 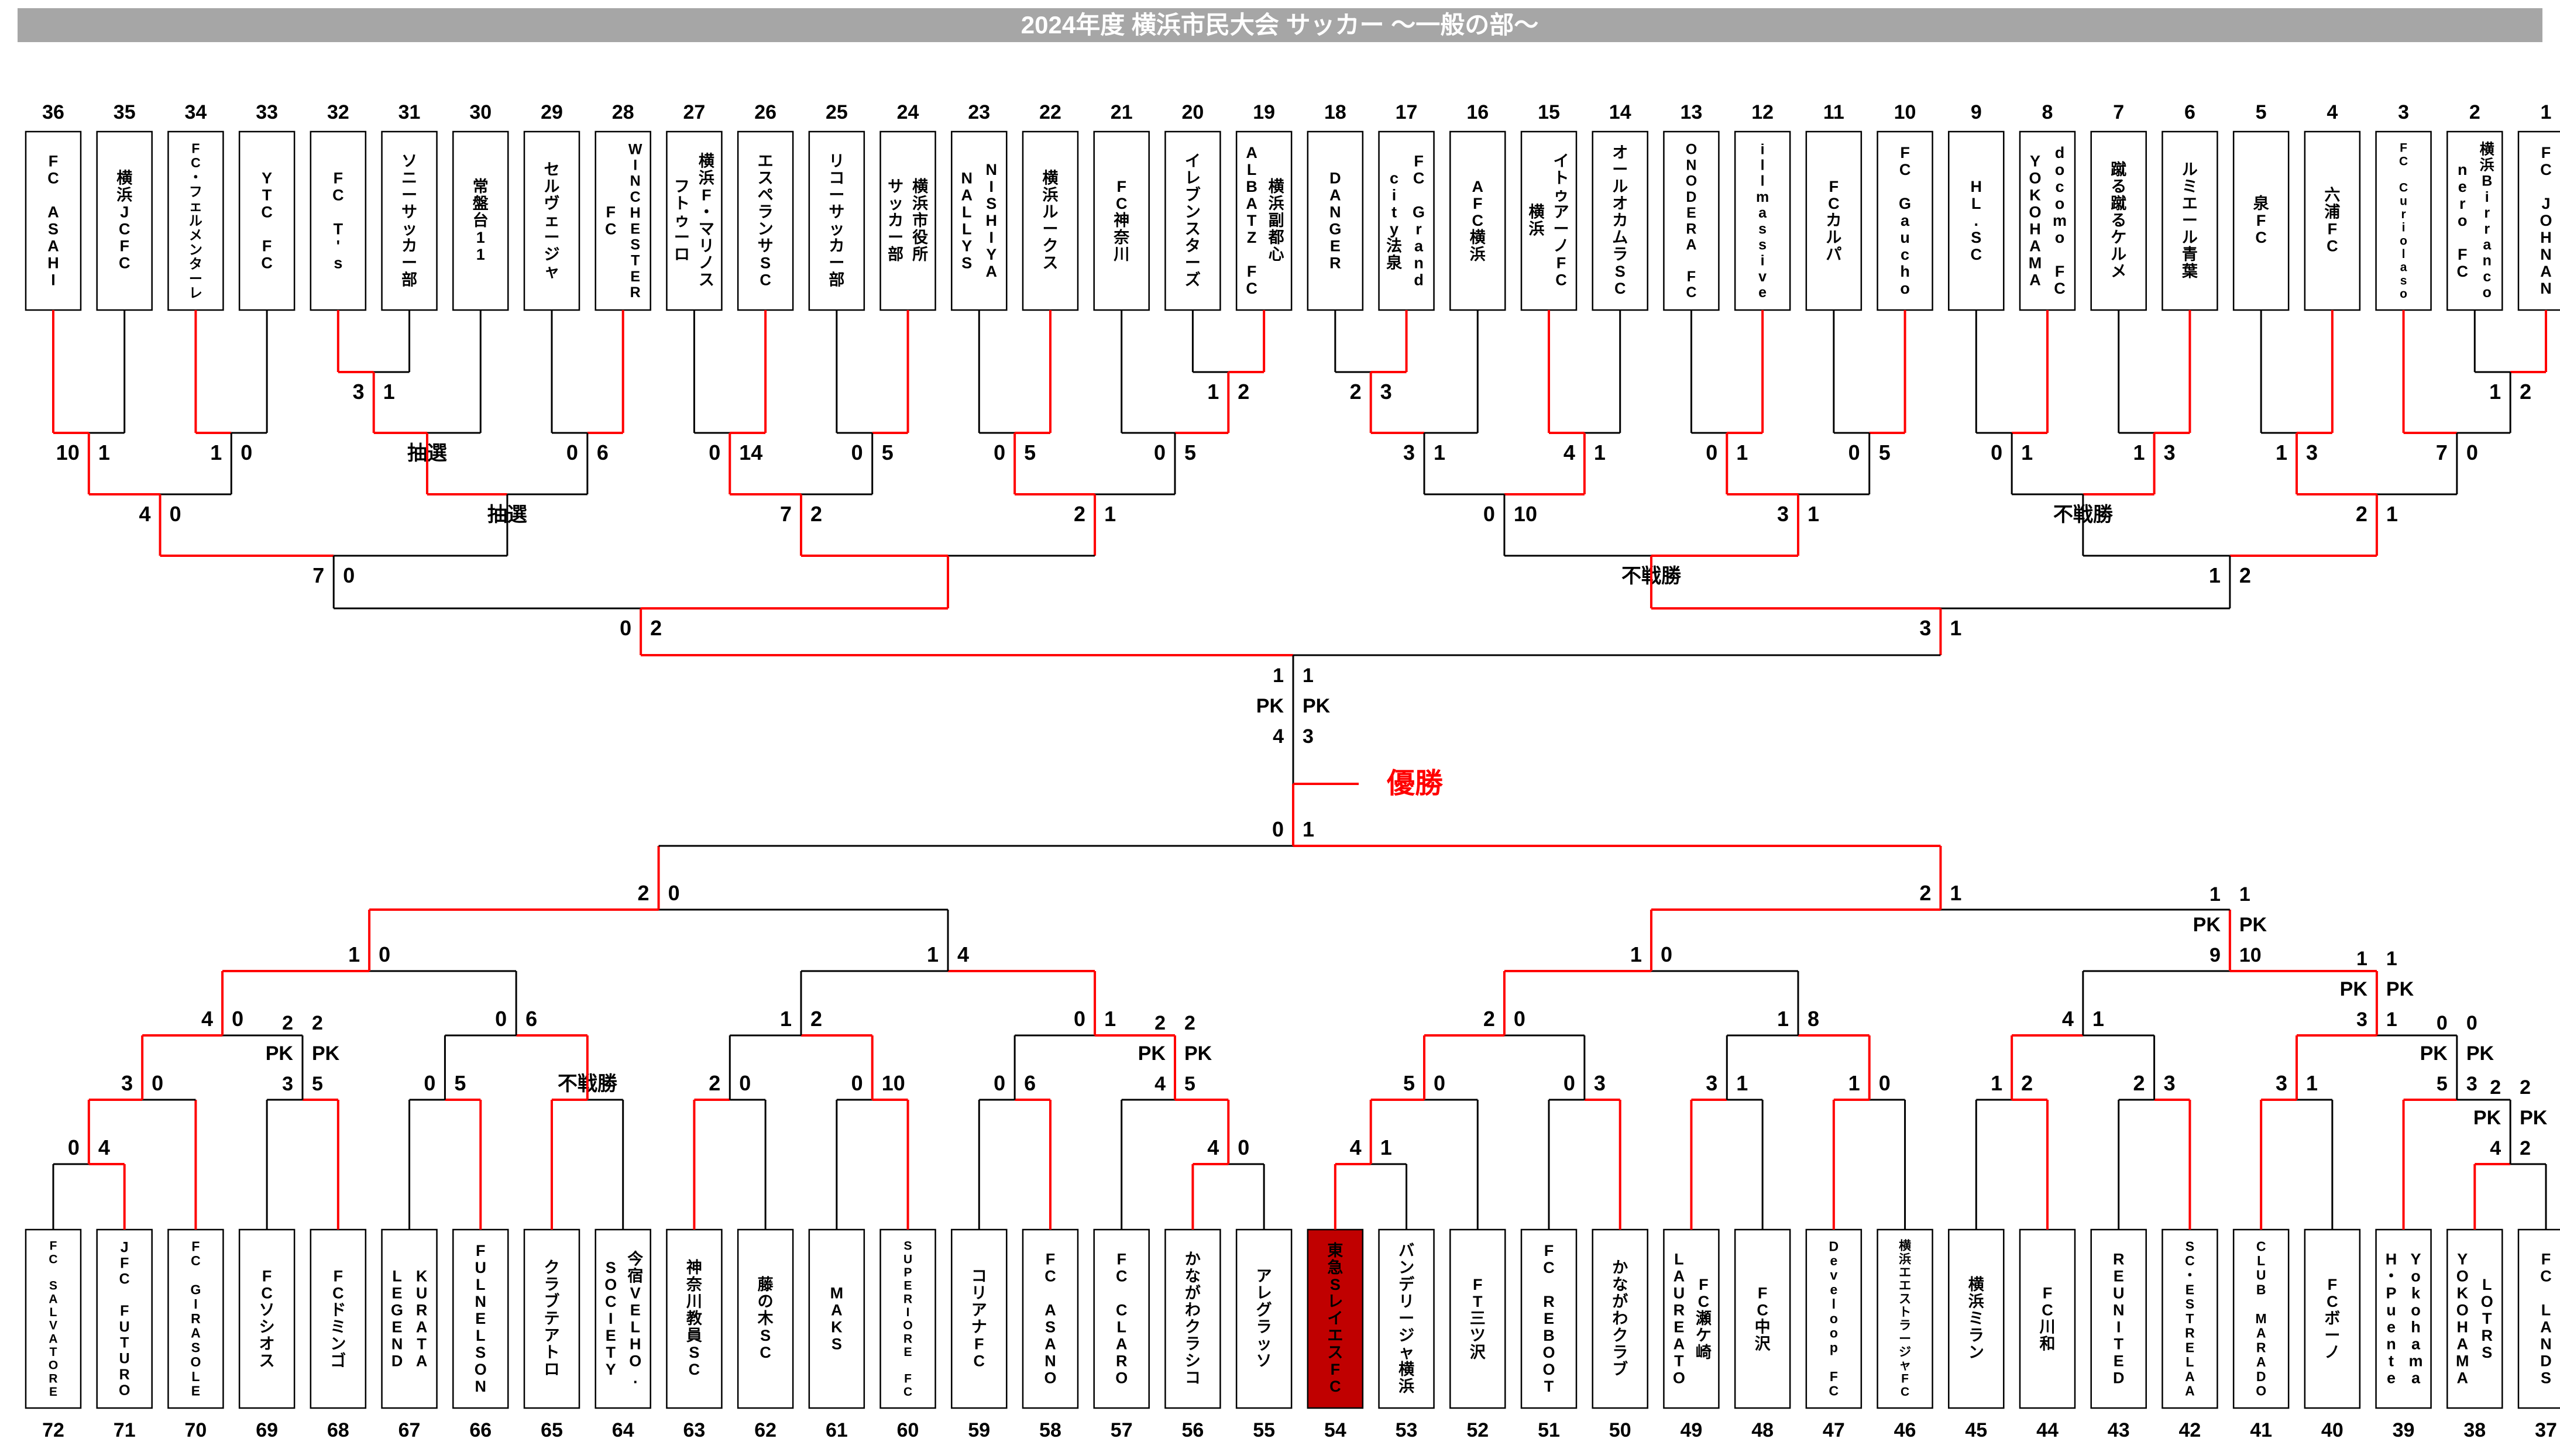 What do you see at coordinates (1814, 1019) in the screenshot?
I see `score-right: 8` at bounding box center [1814, 1019].